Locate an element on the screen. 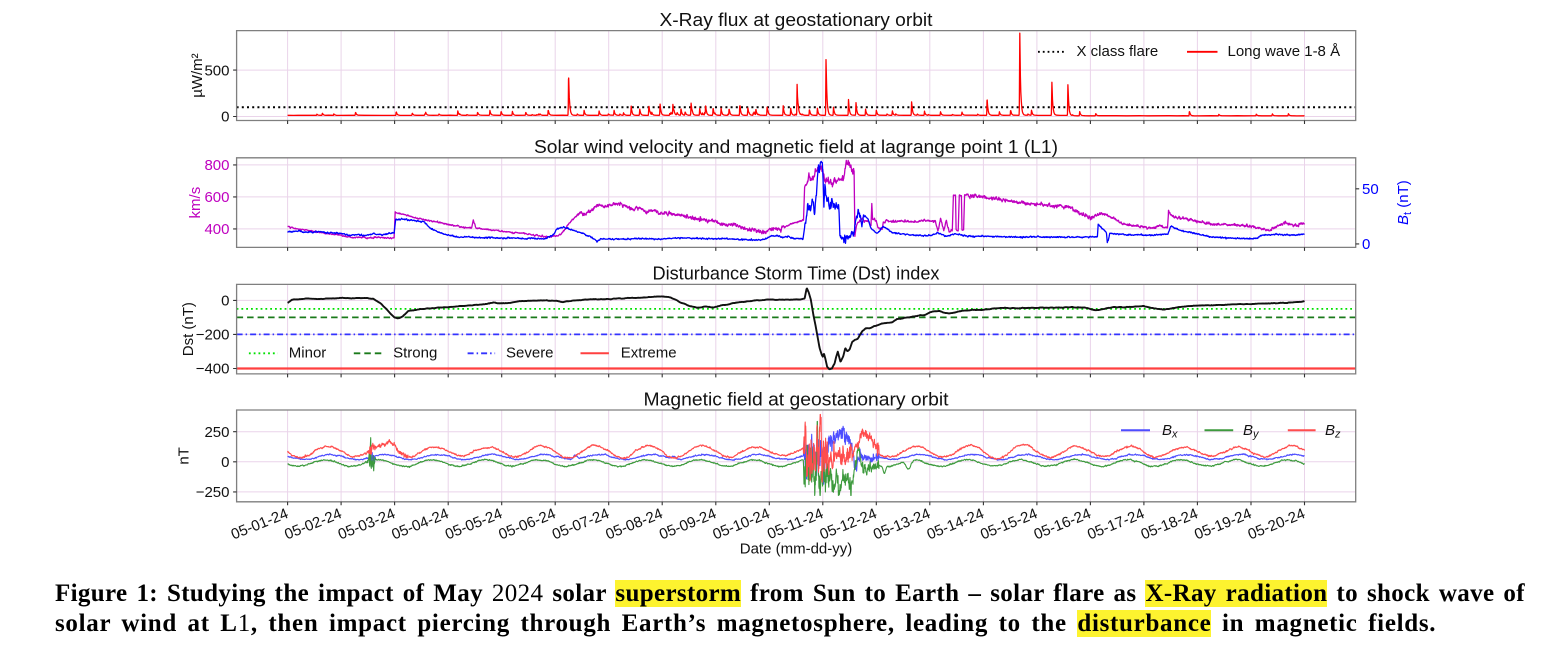 Image resolution: width=1556 pixels, height=651 pixels. svg-text: Long wave 1-8 Å is located at coordinates (1284, 51).